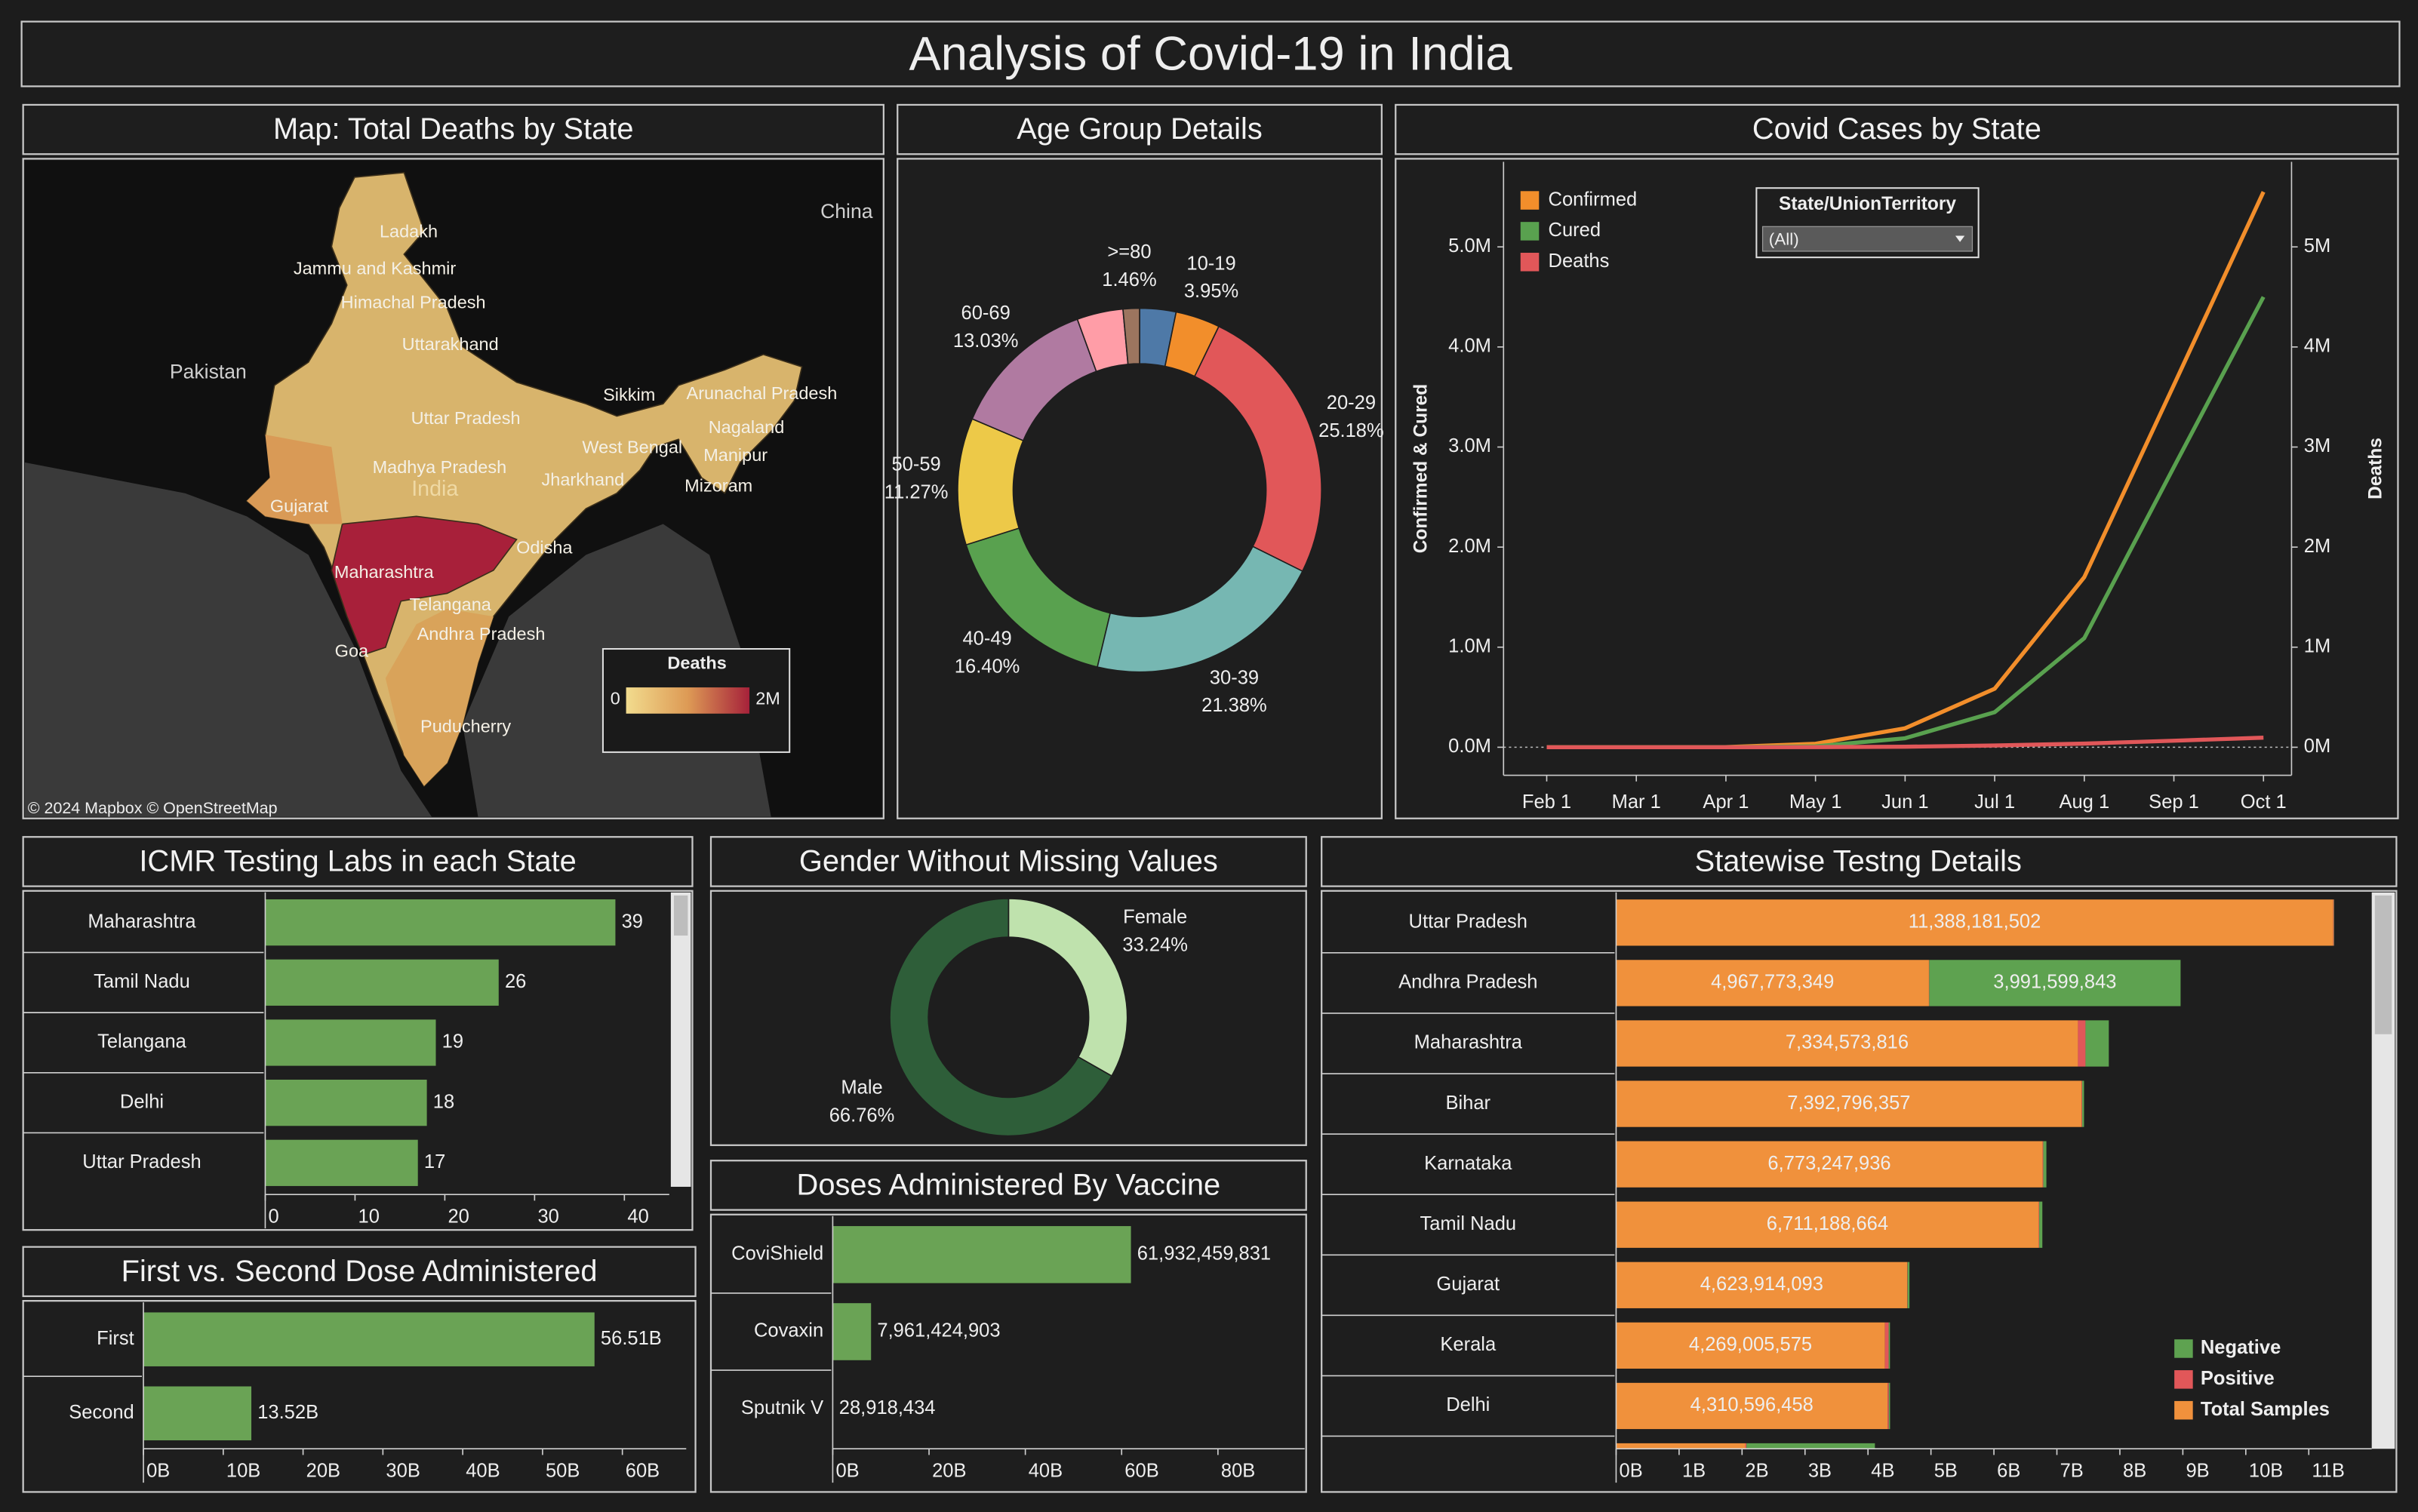 The height and width of the screenshot is (1512, 2418). Describe the element at coordinates (1046, 1471) in the screenshot. I see `x-tick-label: 40B` at that location.